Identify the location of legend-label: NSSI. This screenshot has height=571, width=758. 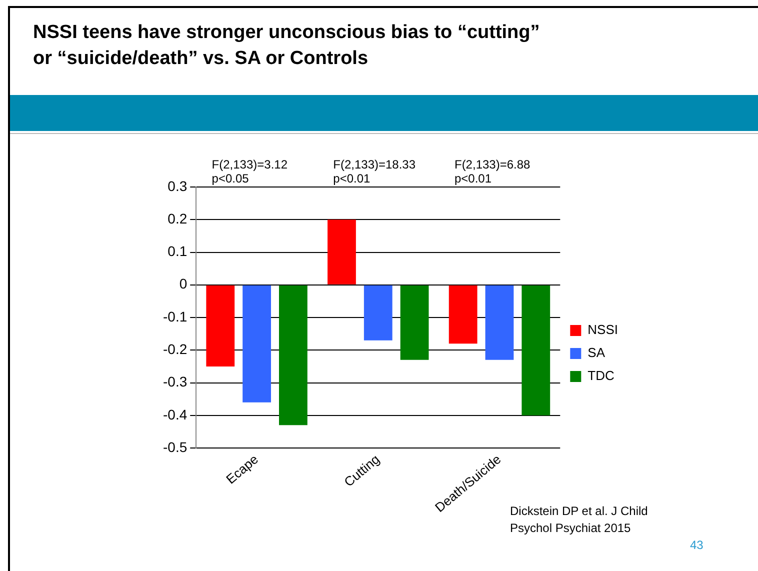
(603, 330).